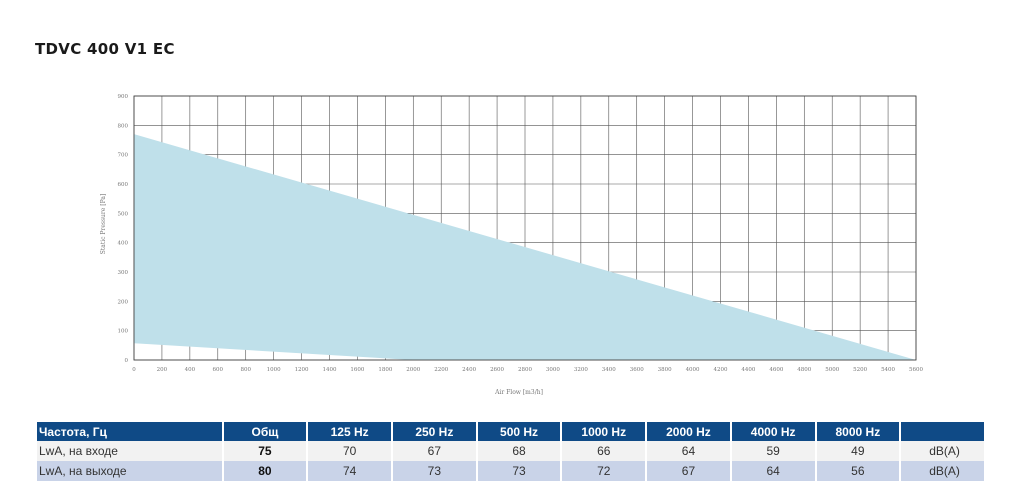  Describe the element at coordinates (162, 370) in the screenshot. I see `x-tick-label: 200` at that location.